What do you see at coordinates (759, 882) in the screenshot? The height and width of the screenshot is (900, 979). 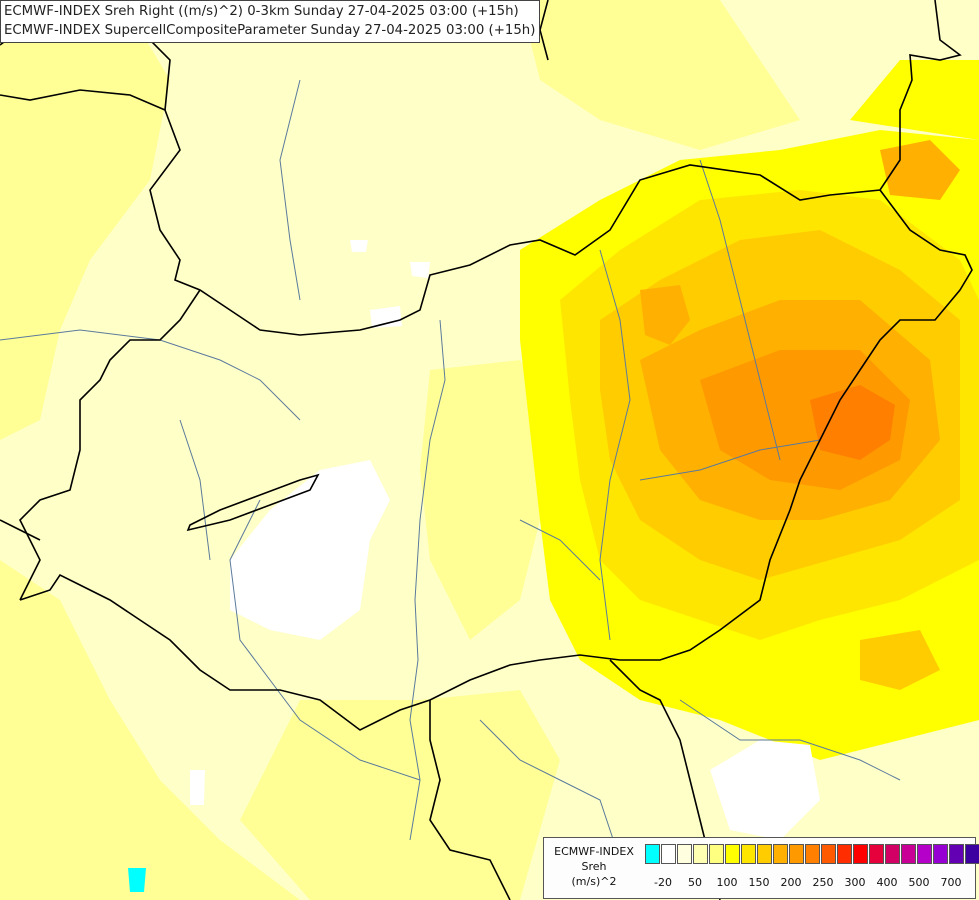 I see `legend-tick-label: 150` at bounding box center [759, 882].